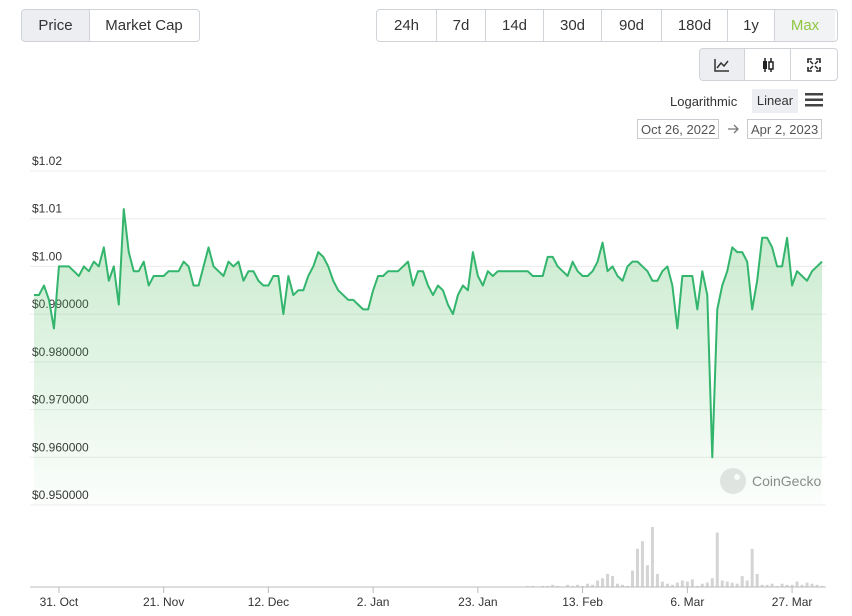 The image size is (852, 616). I want to click on range-button: 7d, so click(461, 25).